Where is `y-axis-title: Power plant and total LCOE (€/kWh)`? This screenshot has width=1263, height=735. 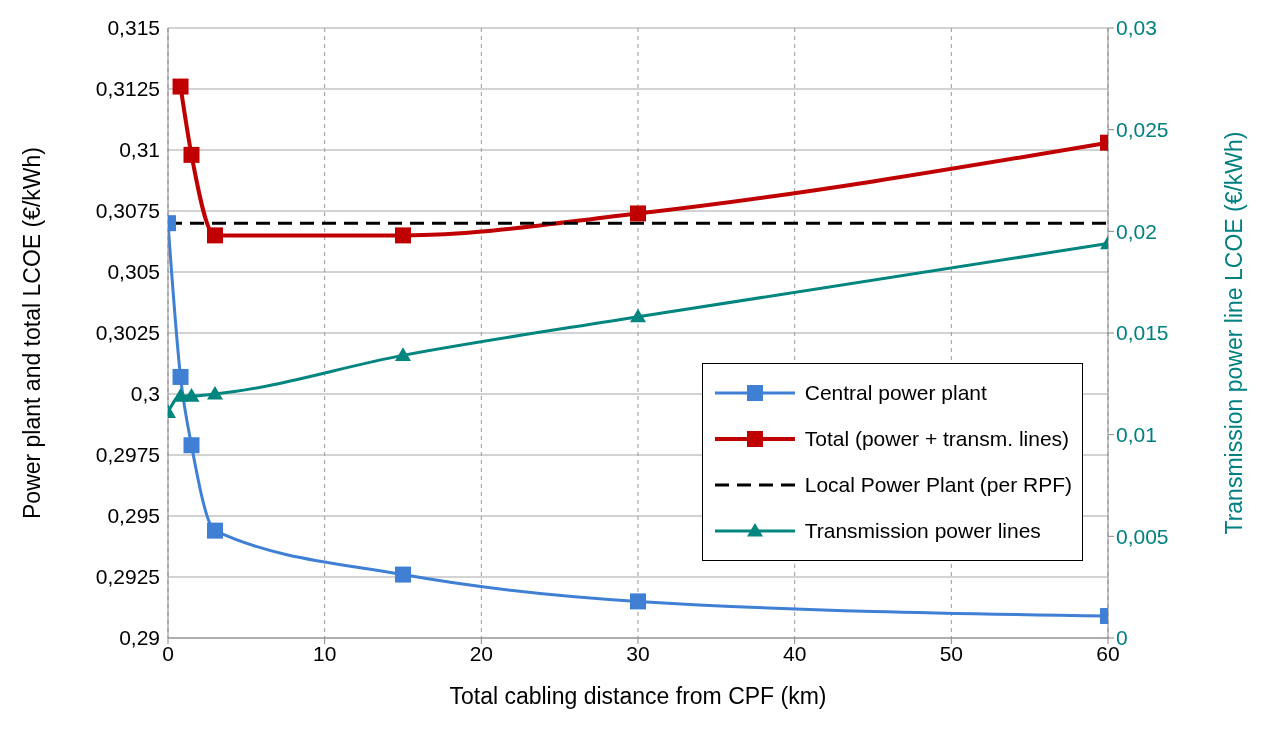
y-axis-title: Power plant and total LCOE (€/kWh) is located at coordinates (32, 333).